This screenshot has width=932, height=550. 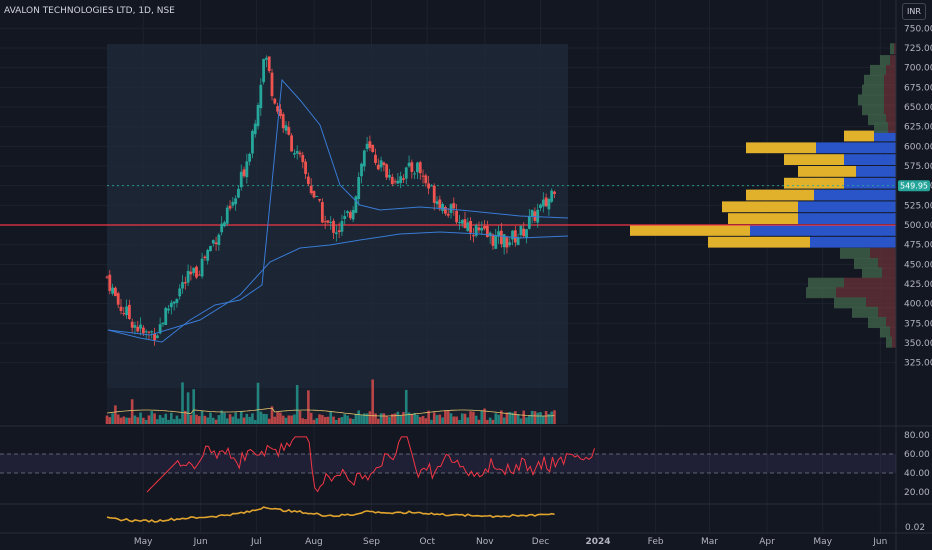 I want to click on price-tick: 500.00, so click(x=918, y=226).